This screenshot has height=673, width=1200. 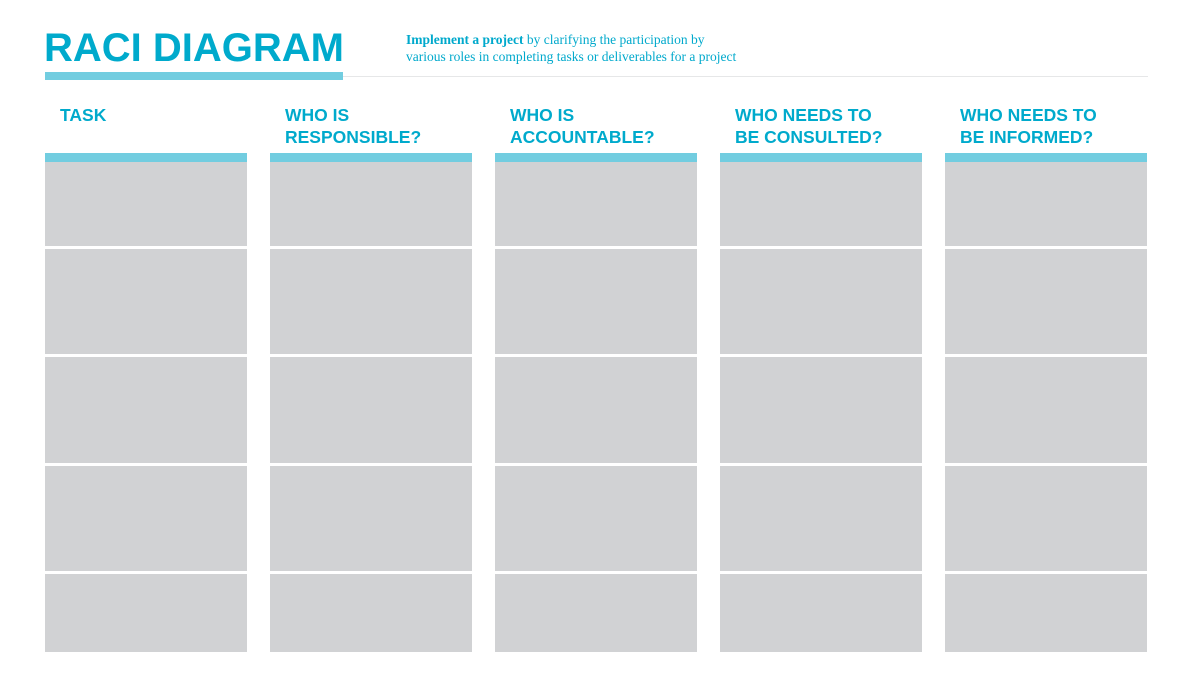 I want to click on column-header-accountable: WHO IS ACCOUNTABLE?, so click(x=605, y=126).